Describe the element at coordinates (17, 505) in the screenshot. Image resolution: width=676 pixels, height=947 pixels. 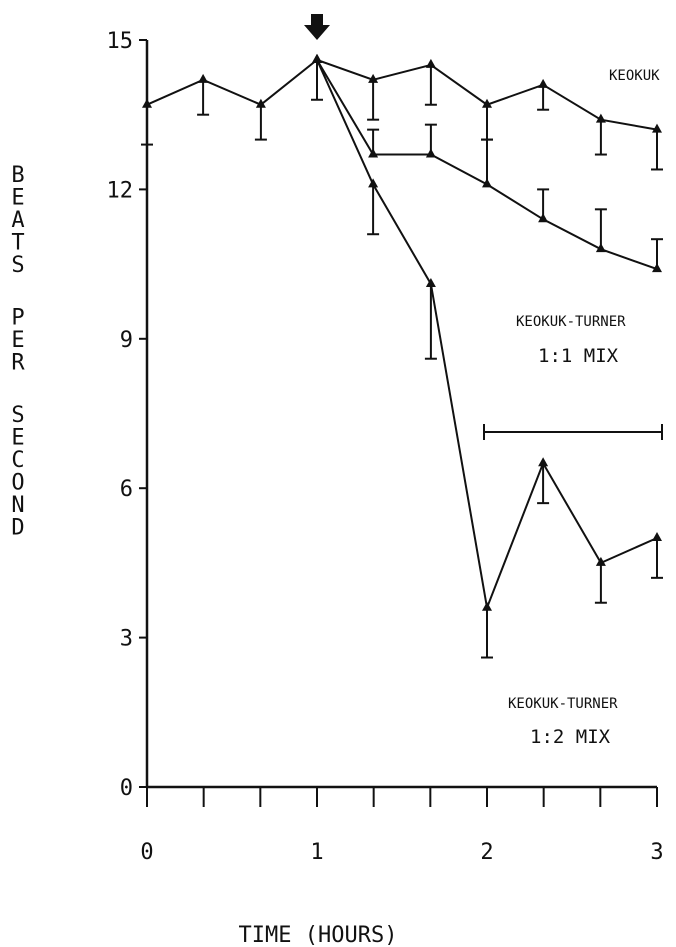
I see `y-axis-label-letter: N` at that location.